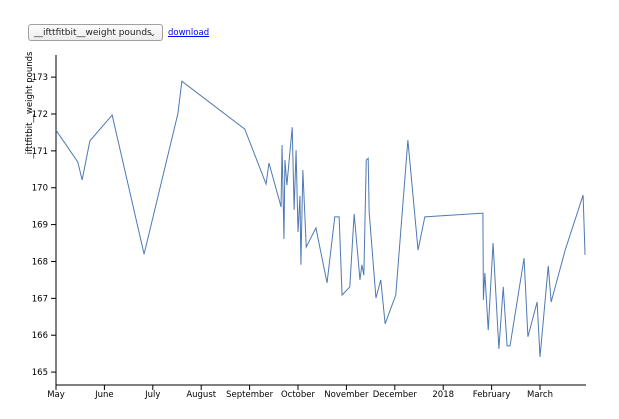  Describe the element at coordinates (56, 395) in the screenshot. I see `x-tick-label: May` at that location.